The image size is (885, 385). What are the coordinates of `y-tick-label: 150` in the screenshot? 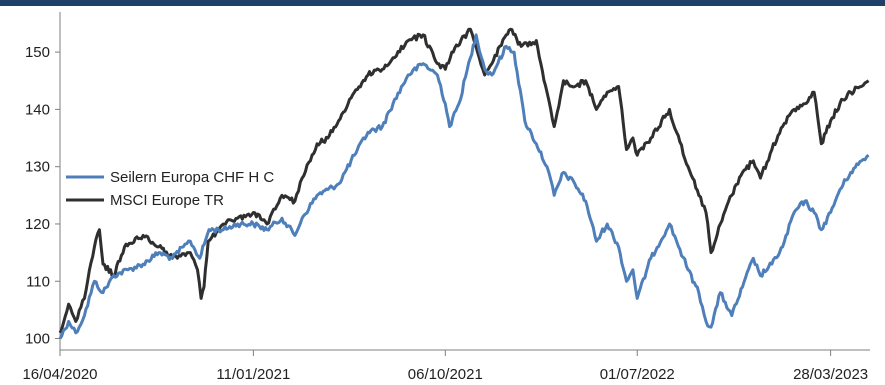 It's located at (37, 52).